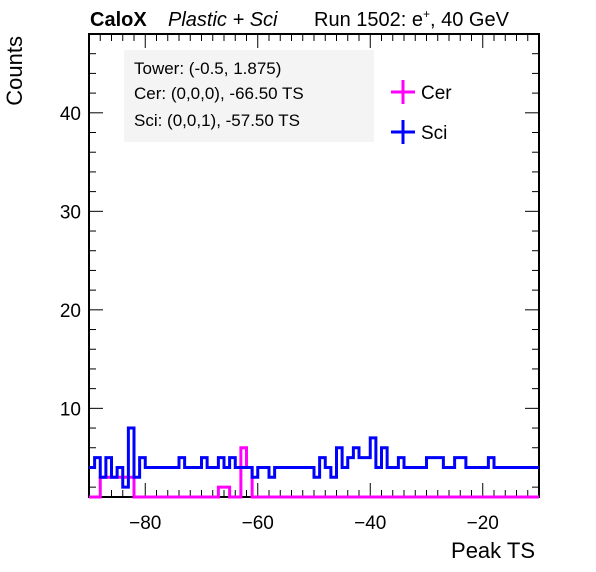  What do you see at coordinates (223, 20) in the screenshot?
I see `detector-label: Plastic + Sci` at bounding box center [223, 20].